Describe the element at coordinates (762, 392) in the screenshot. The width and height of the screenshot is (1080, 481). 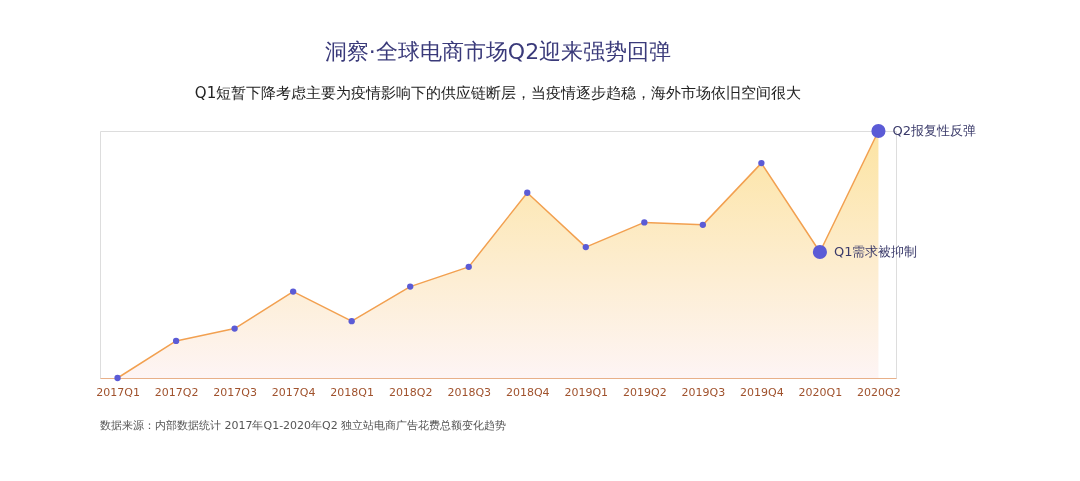
I see `x-tick-label: 2019Q4` at that location.